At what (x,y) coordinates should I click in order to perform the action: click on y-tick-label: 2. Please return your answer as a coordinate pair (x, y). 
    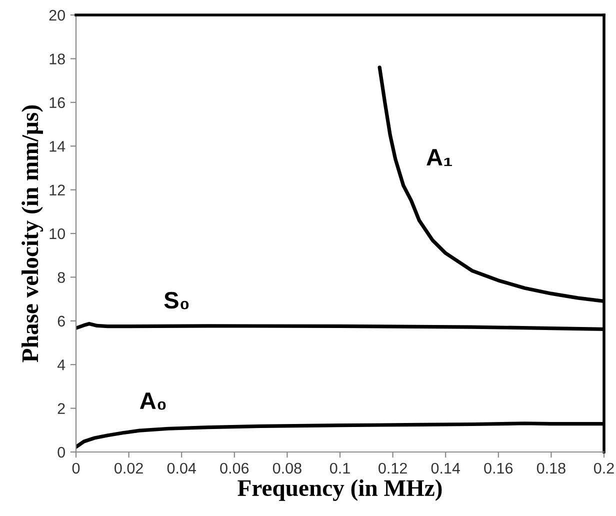
    Looking at the image, I should click on (61, 408).